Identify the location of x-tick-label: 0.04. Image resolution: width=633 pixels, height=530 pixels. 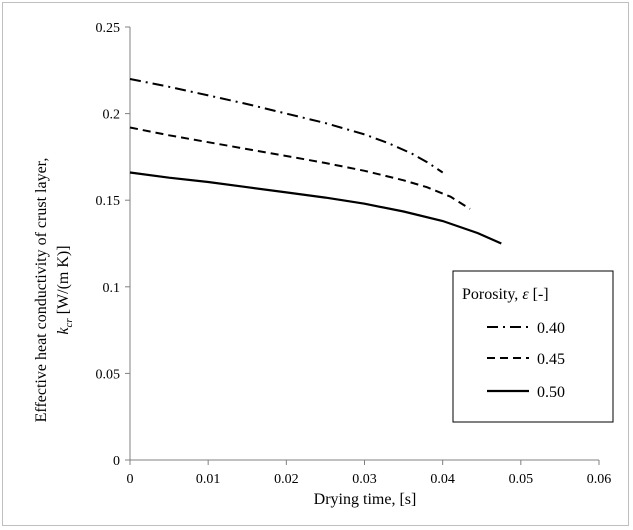
(442, 479).